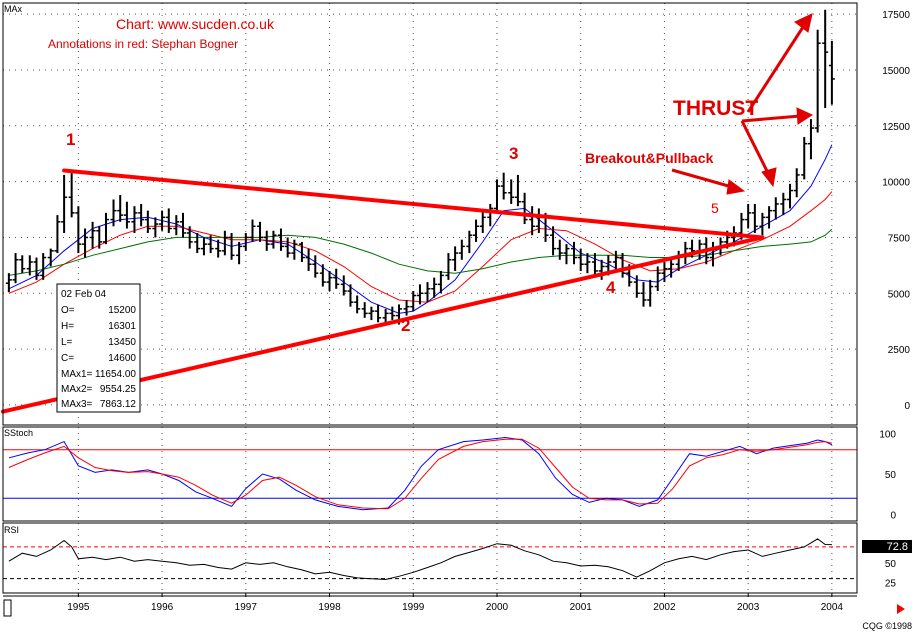  I want to click on main-panel-title: MAx, so click(13, 9).